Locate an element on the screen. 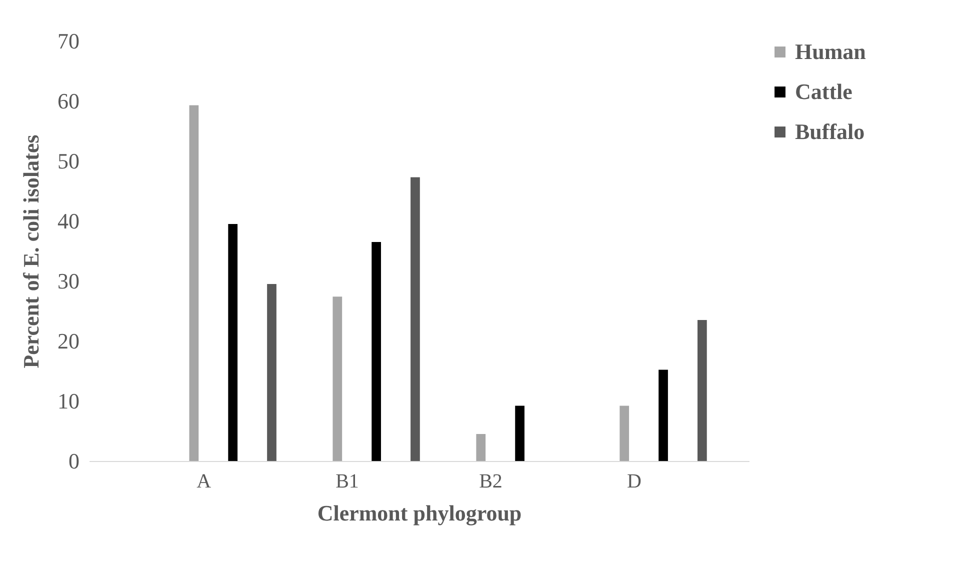 This screenshot has width=959, height=581. y-tick-label: 50 is located at coordinates (69, 161).